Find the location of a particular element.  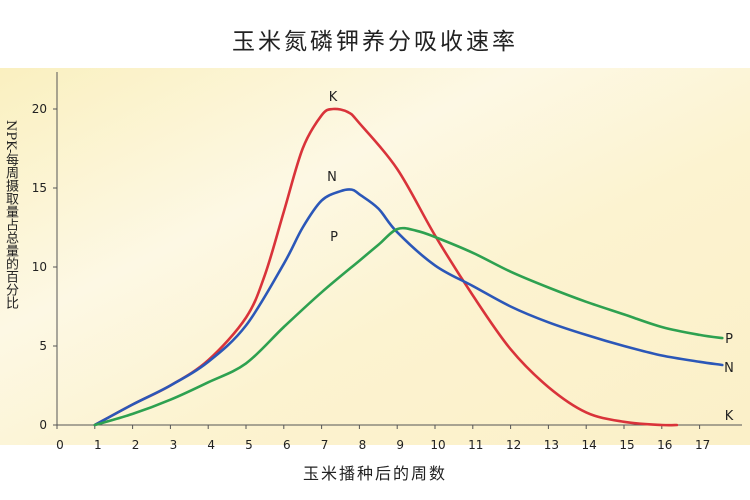

series-end-label-p: P is located at coordinates (729, 339).